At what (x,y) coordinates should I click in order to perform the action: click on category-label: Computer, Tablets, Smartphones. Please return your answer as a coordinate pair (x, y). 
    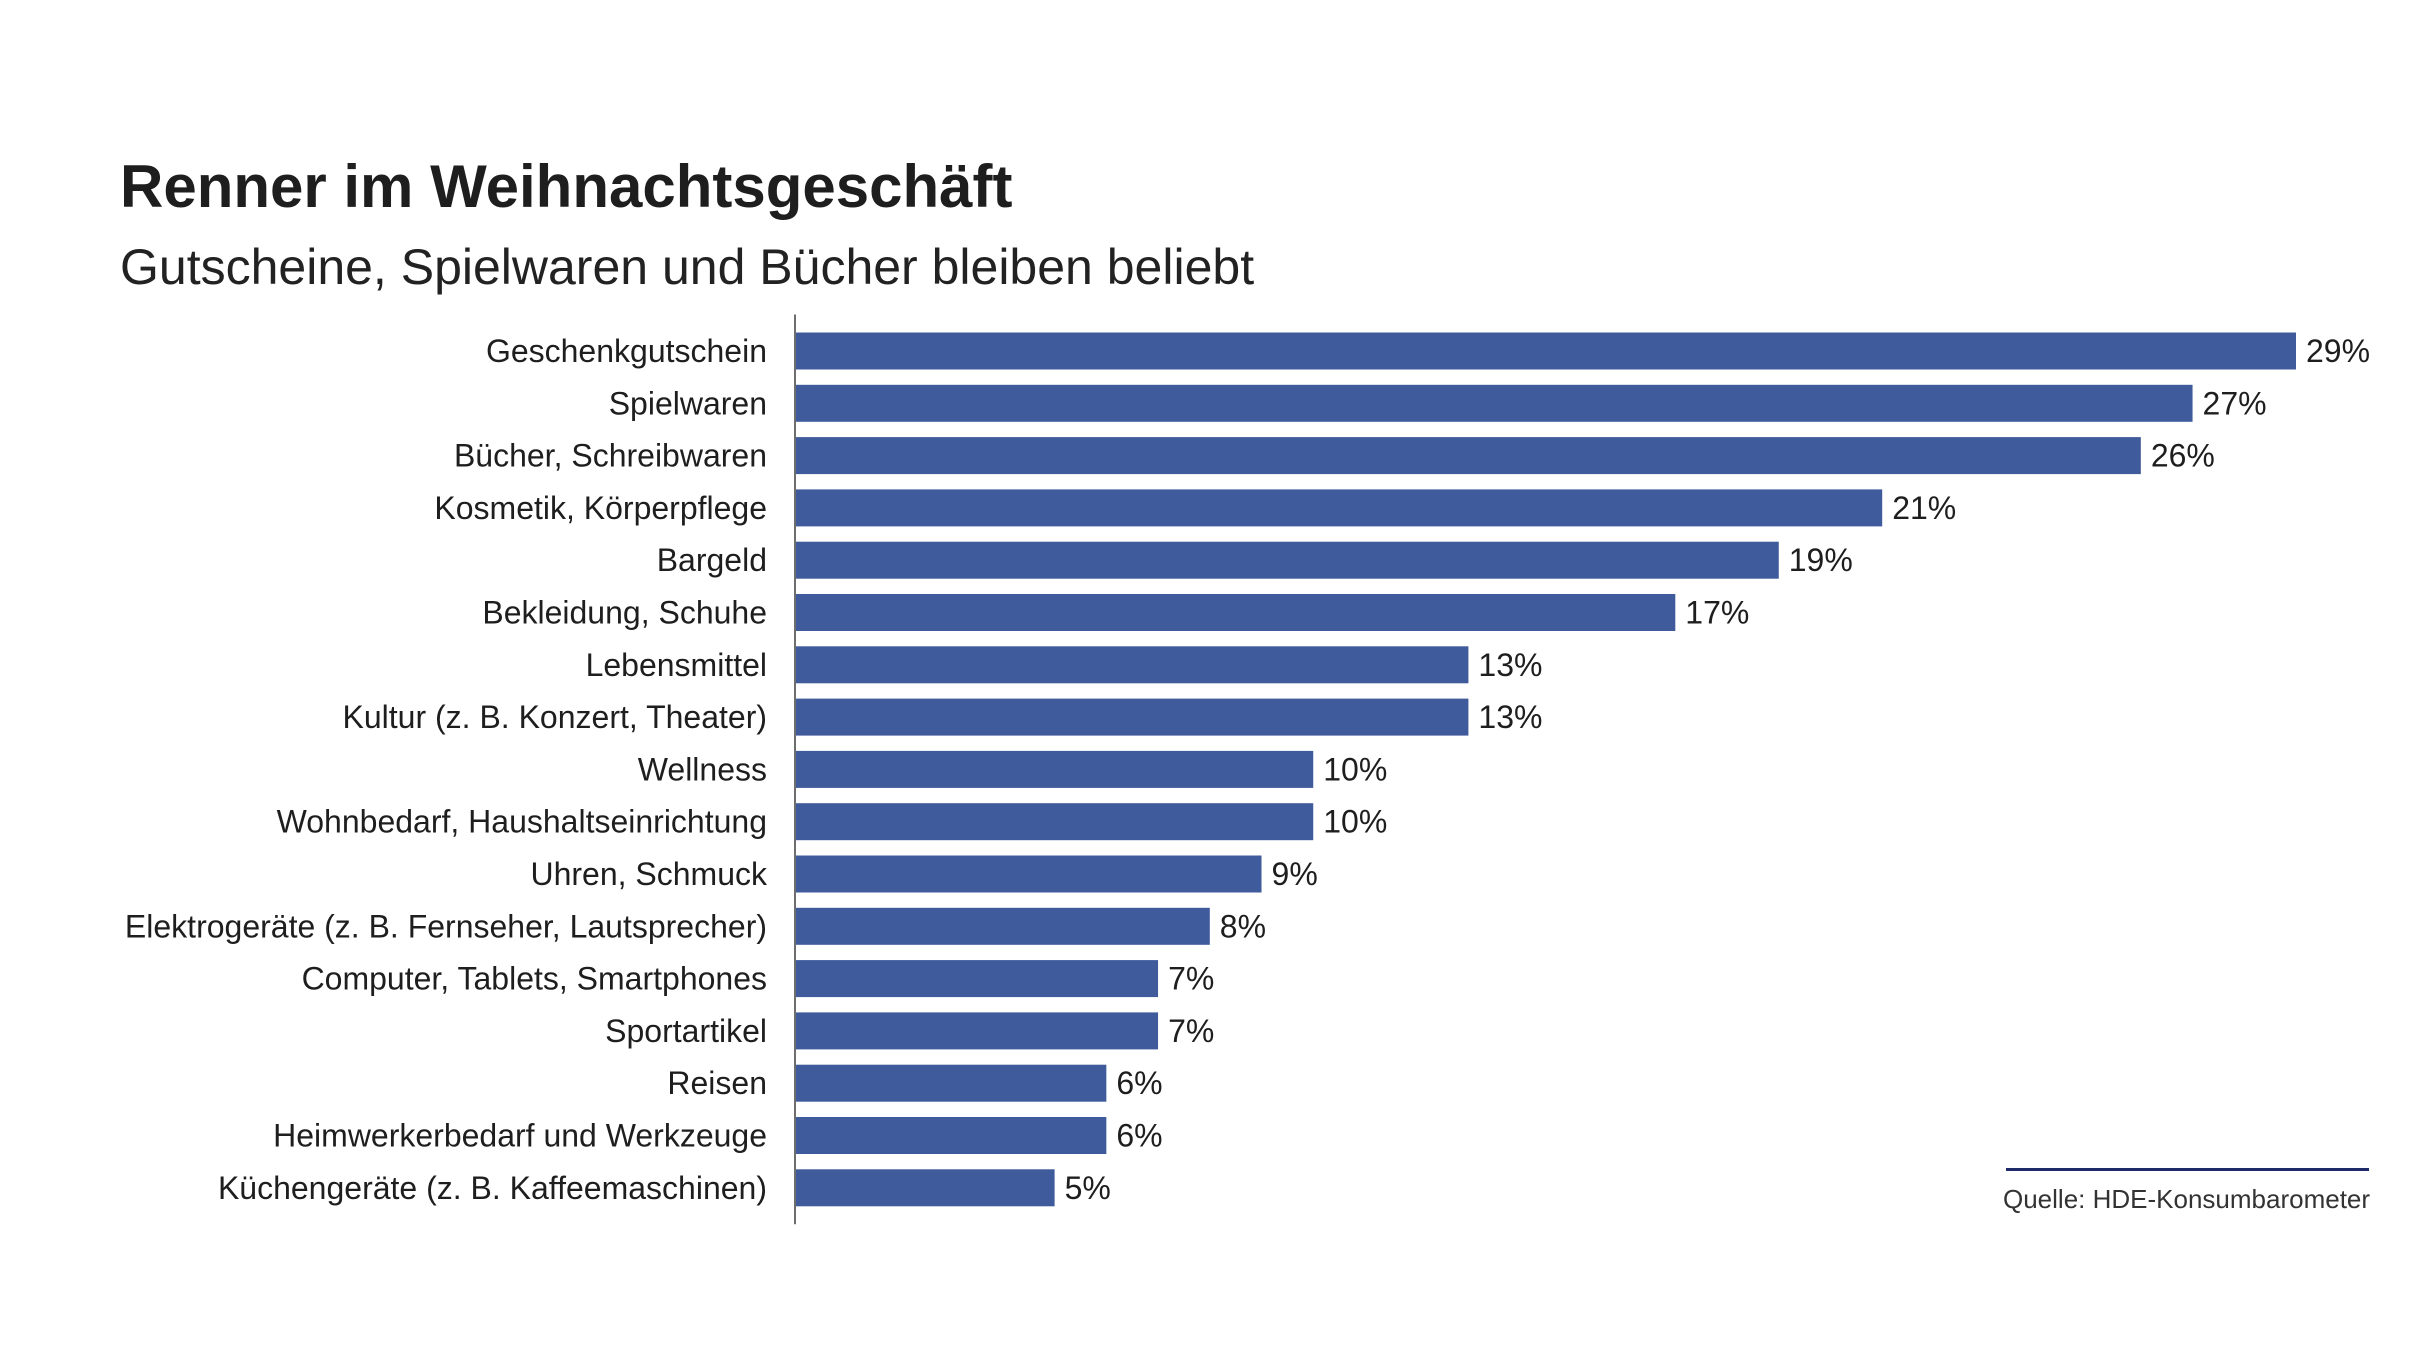
    Looking at the image, I should click on (534, 979).